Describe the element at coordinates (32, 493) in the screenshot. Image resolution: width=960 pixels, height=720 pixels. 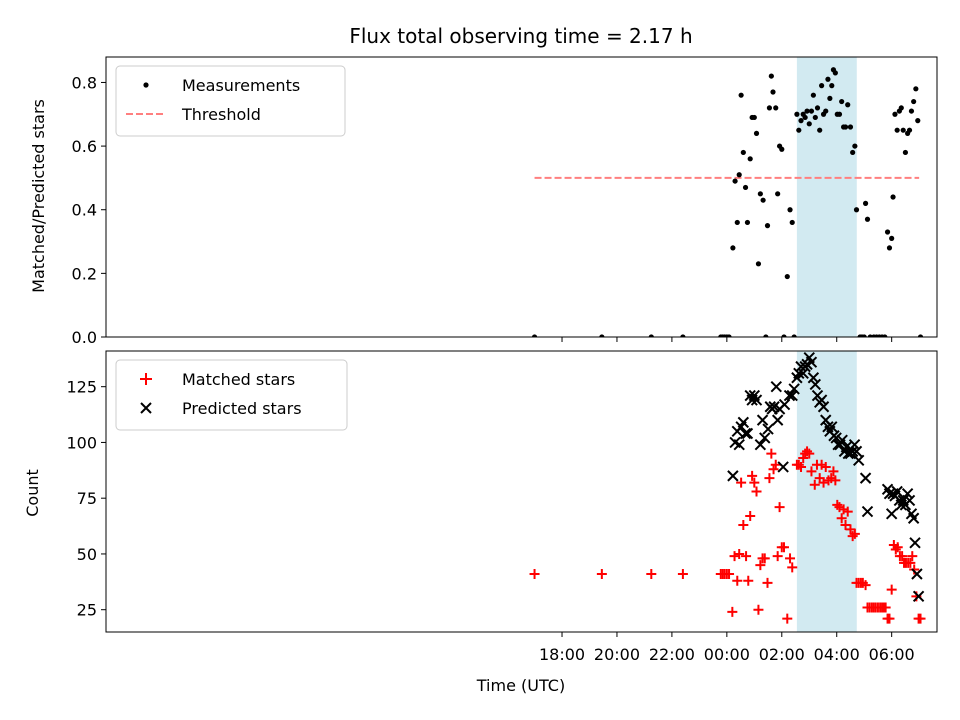
I see `bottom-y-axis-label: Count` at that location.